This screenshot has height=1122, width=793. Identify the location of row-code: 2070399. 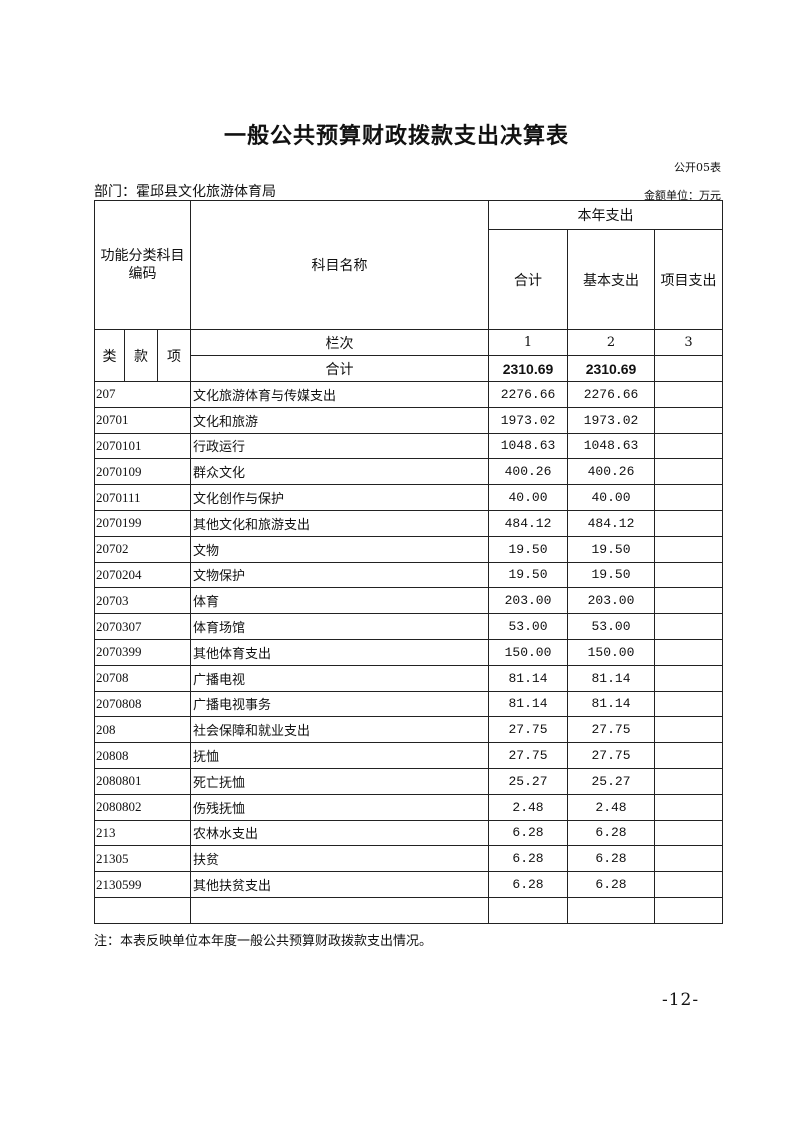
(142, 652).